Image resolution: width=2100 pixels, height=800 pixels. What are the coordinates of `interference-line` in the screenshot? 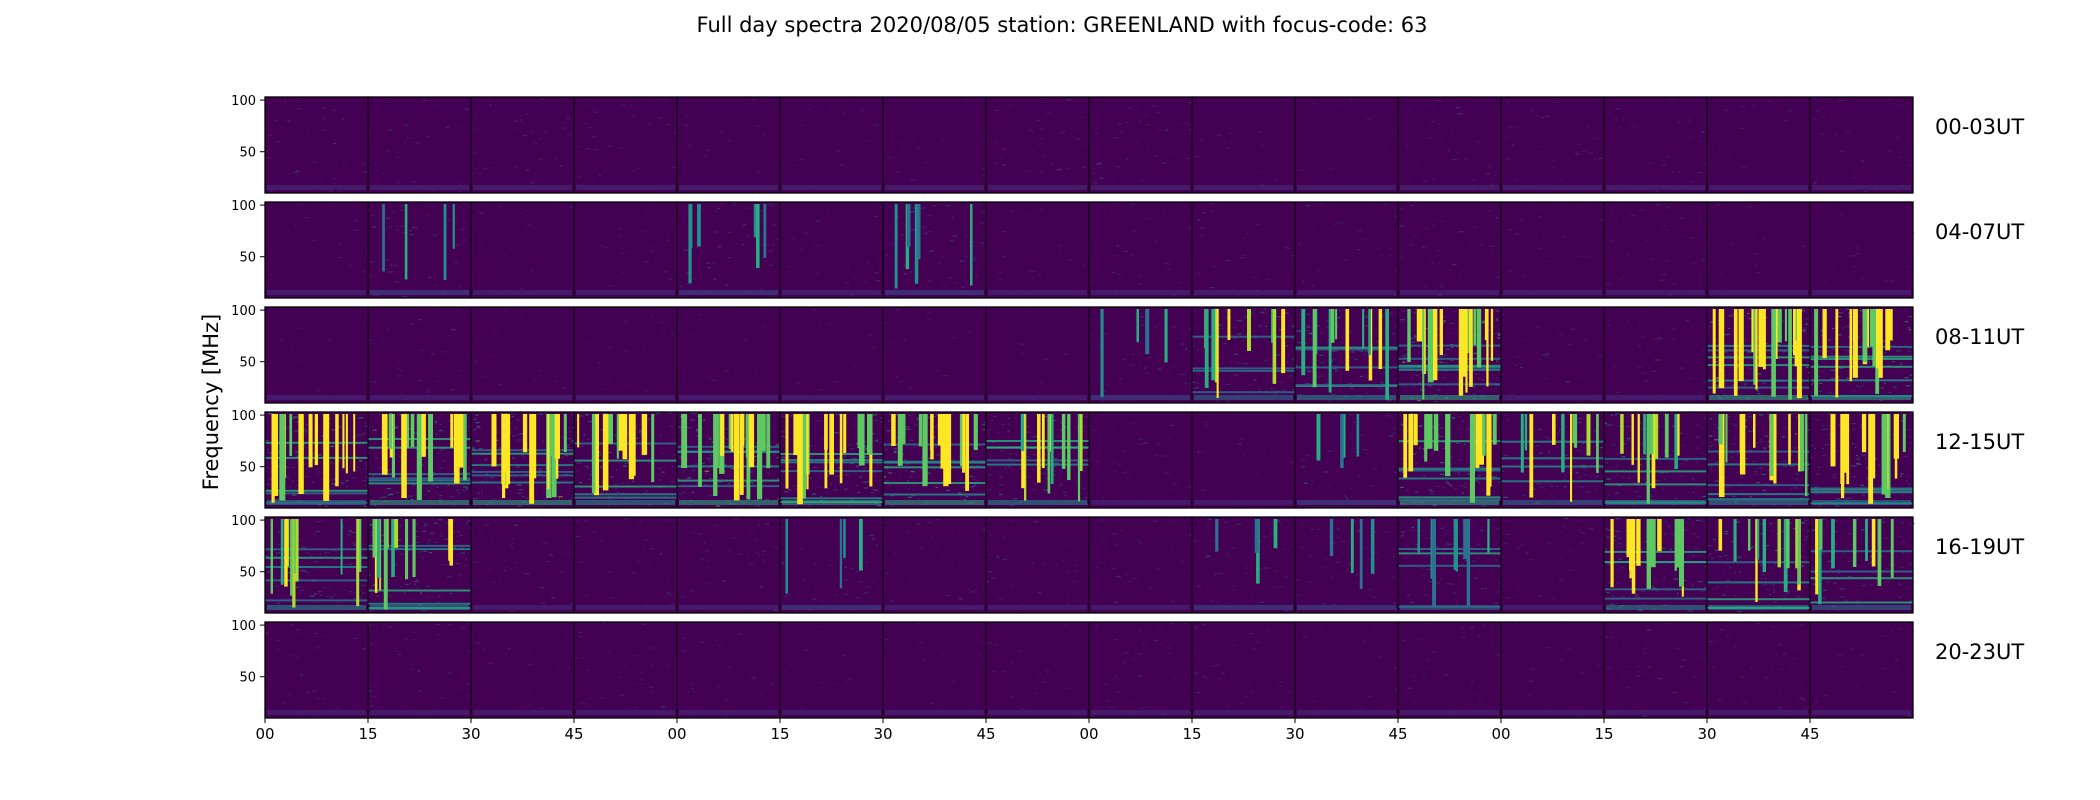 It's located at (316, 490).